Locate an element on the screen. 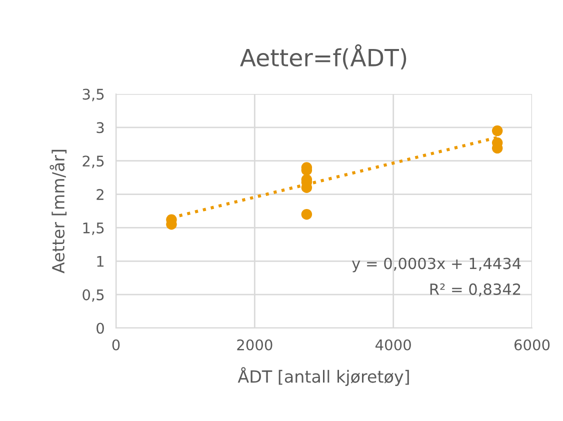 Image resolution: width=563 pixels, height=421 pixels. y-axis-title: Aetter [mm/år] is located at coordinates (58, 212).